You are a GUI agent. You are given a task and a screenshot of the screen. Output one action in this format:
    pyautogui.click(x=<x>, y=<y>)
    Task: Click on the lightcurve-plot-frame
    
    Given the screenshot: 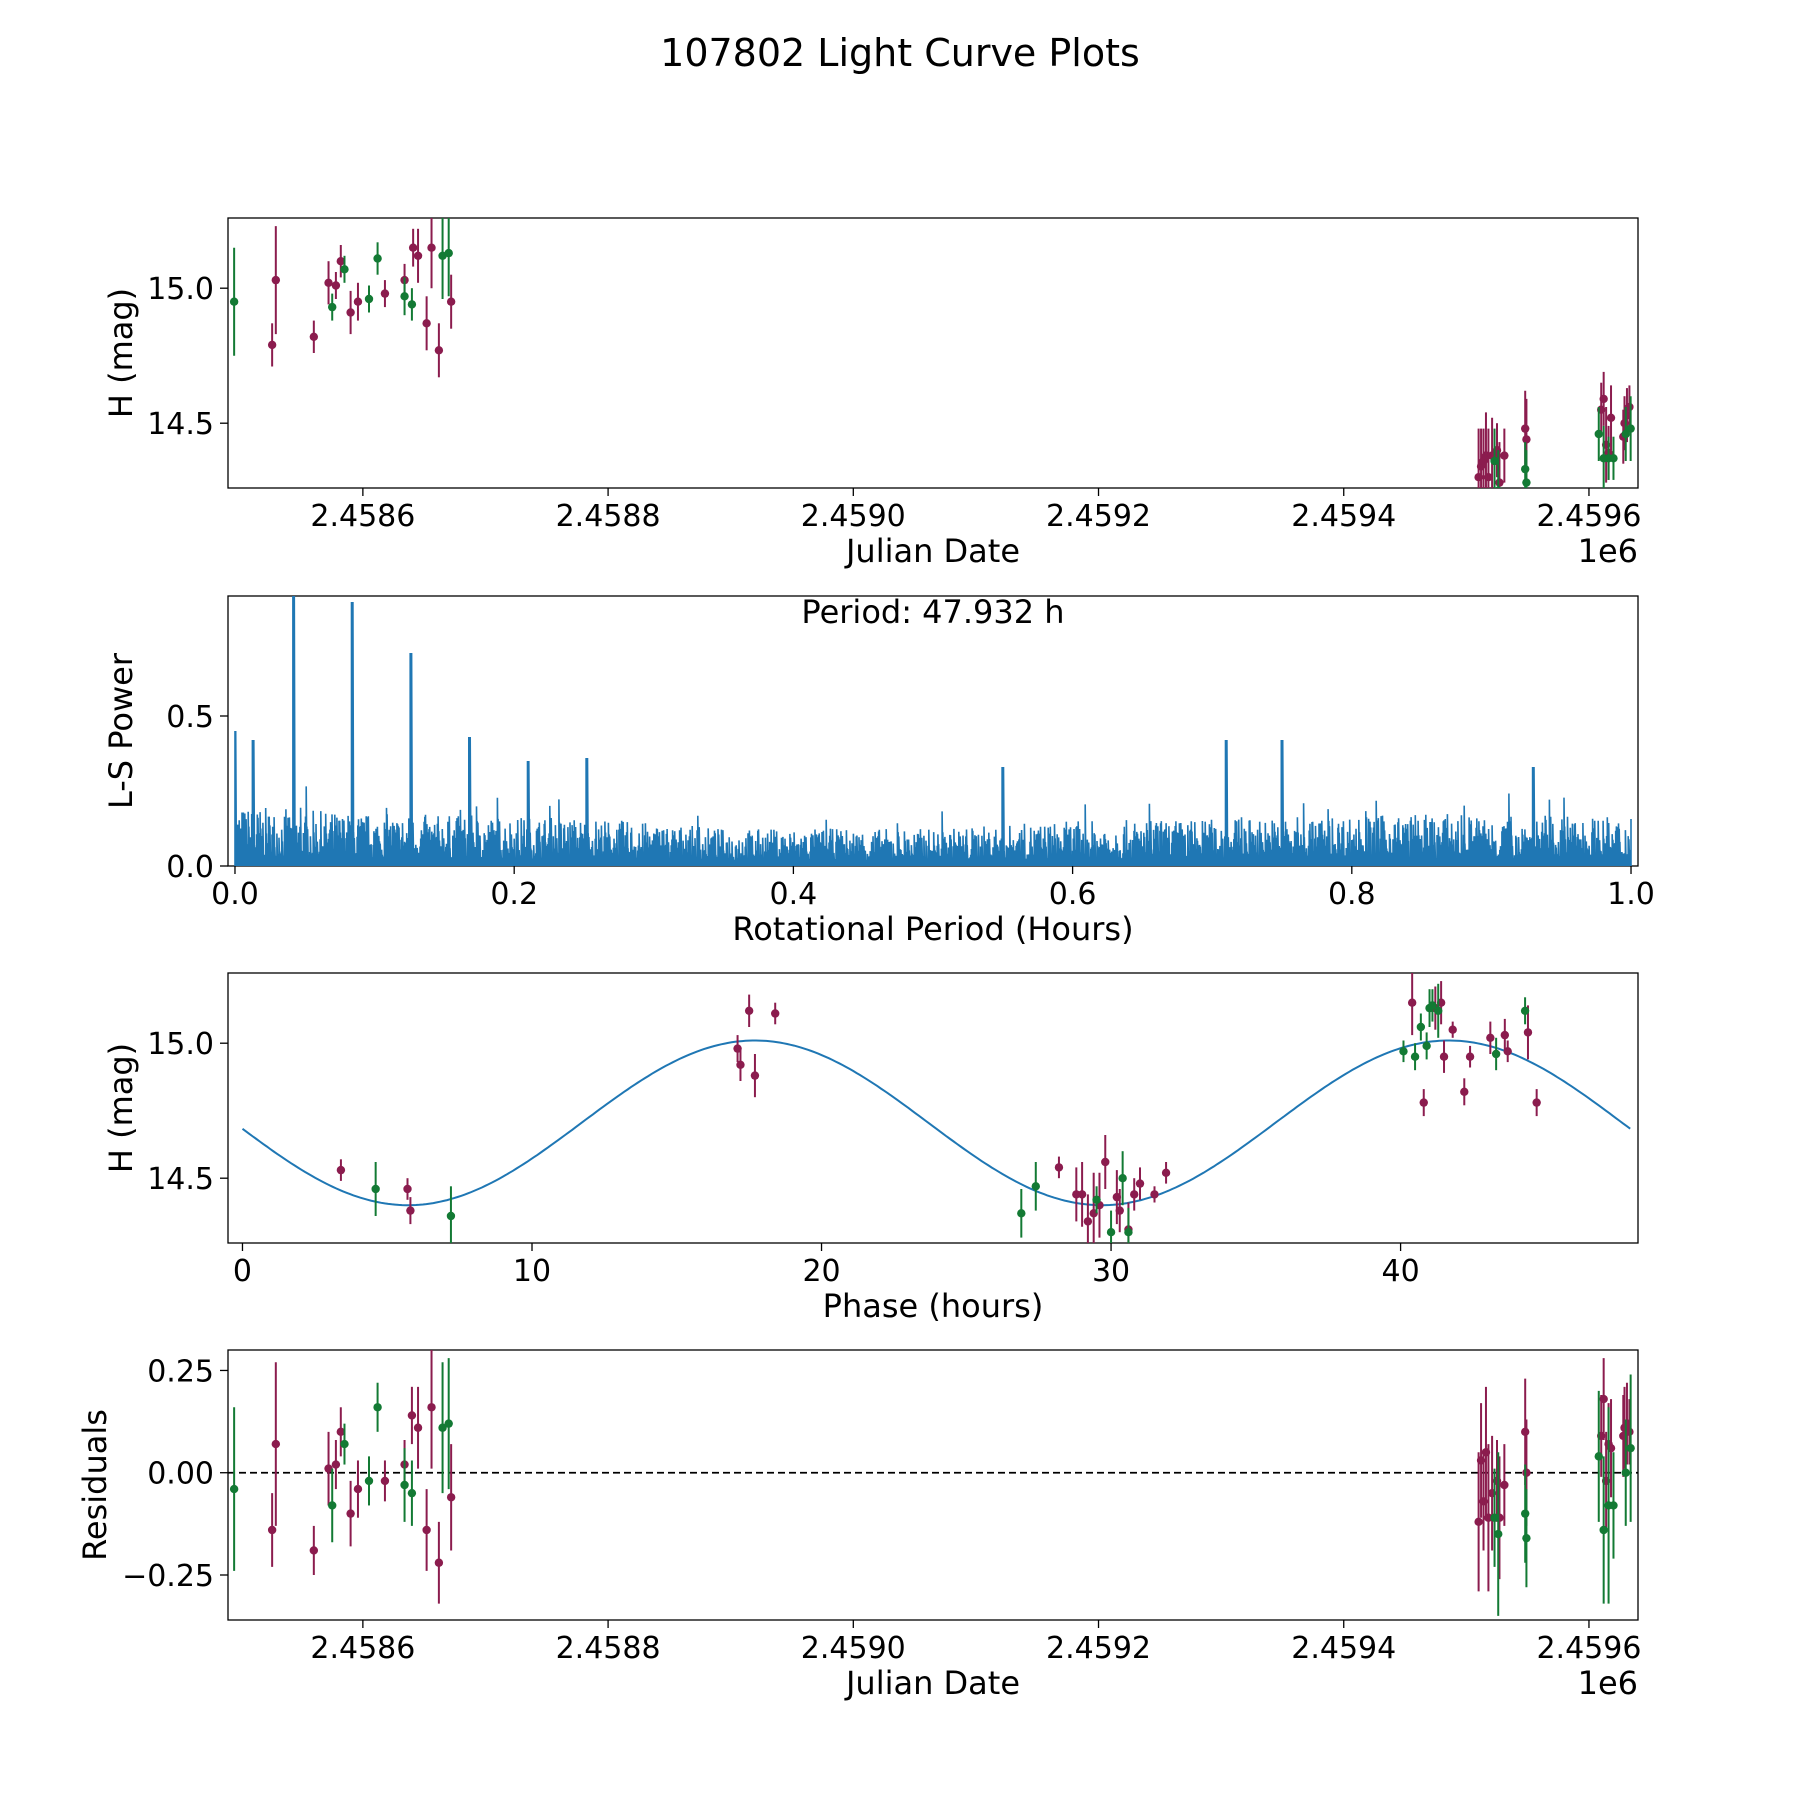 What is the action you would take?
    pyautogui.click(x=933, y=353)
    